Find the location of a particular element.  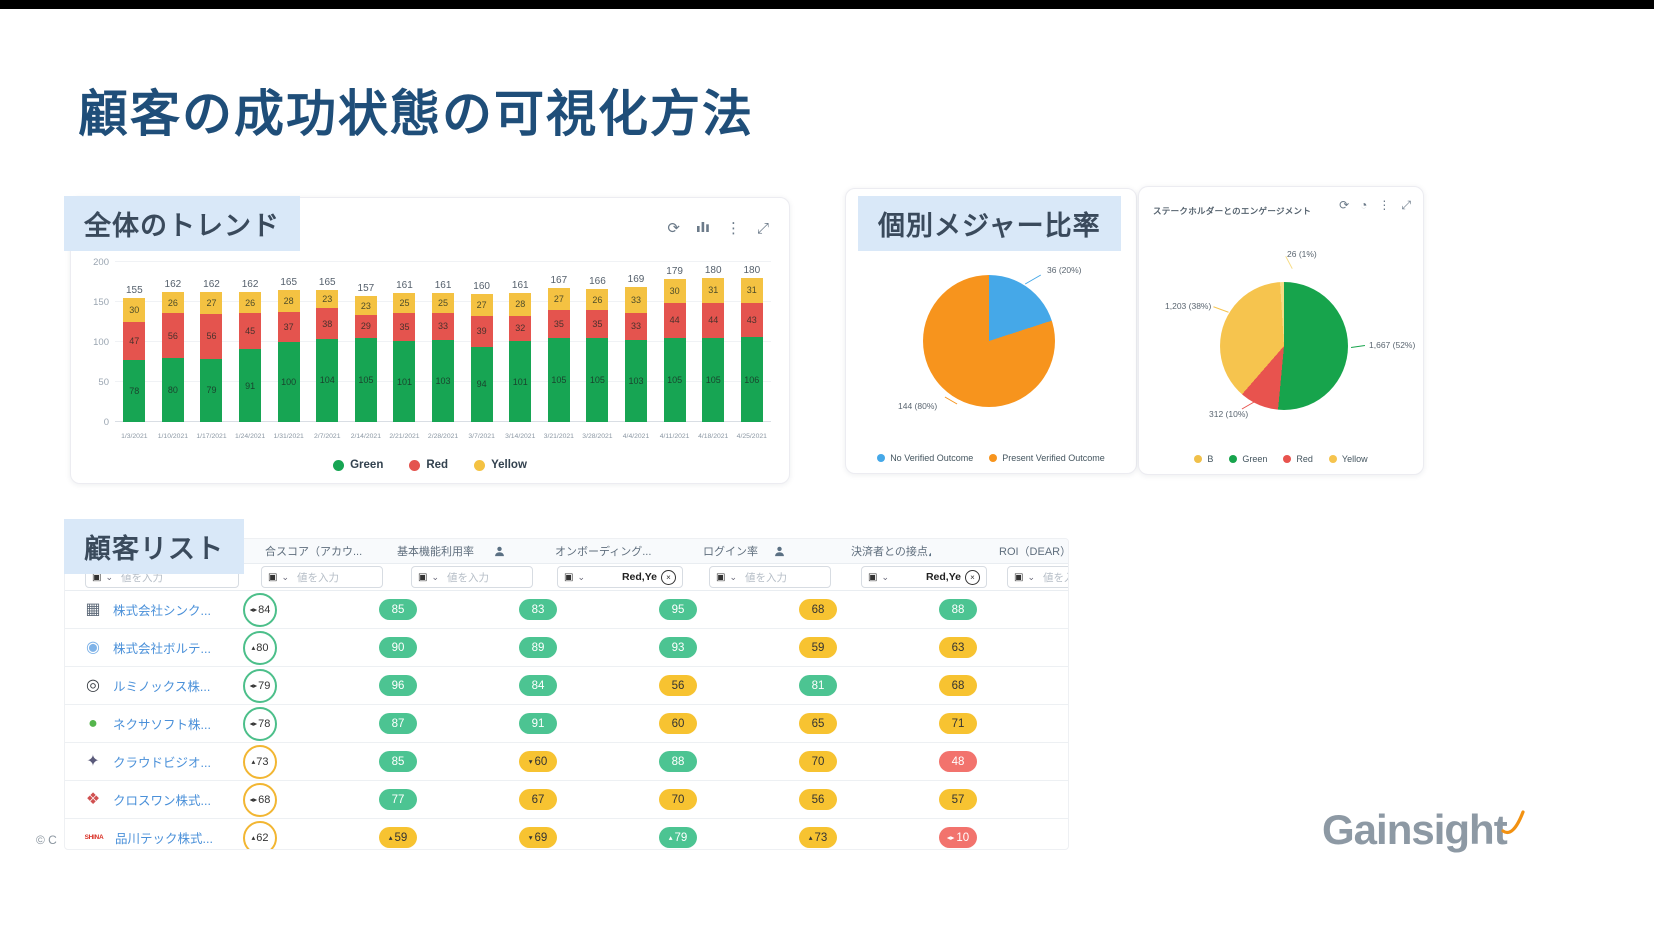

person-icon is located at coordinates (929, 551).